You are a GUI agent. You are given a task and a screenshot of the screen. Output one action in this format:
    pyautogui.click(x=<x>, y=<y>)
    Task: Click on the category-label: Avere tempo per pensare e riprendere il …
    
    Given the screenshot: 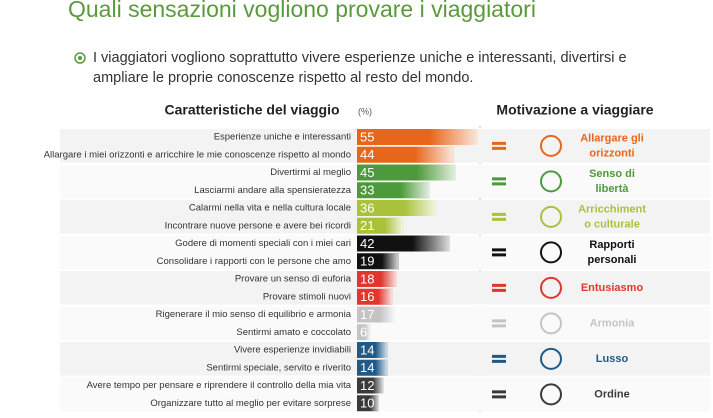 What is the action you would take?
    pyautogui.click(x=219, y=385)
    